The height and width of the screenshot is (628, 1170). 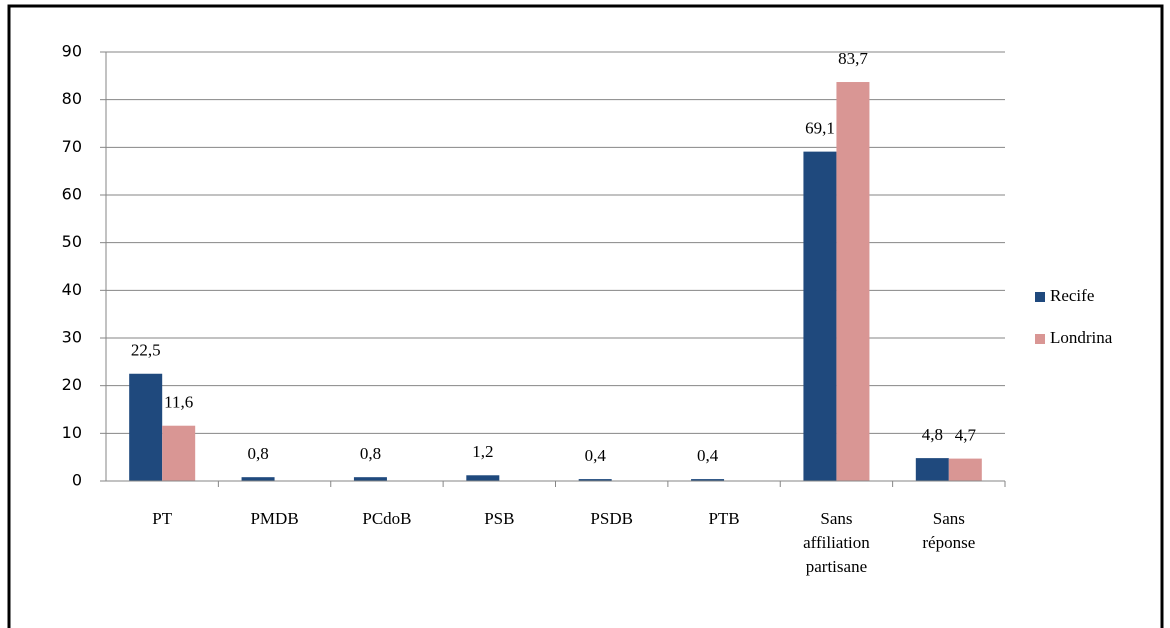 I want to click on y-tick-label: 60, so click(x=72, y=194).